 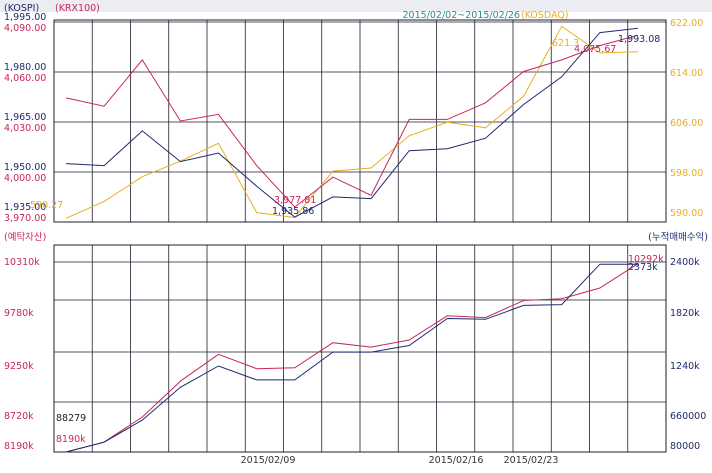 I want to click on annotation-kospi-low: 1,935.86, so click(x=293, y=211).